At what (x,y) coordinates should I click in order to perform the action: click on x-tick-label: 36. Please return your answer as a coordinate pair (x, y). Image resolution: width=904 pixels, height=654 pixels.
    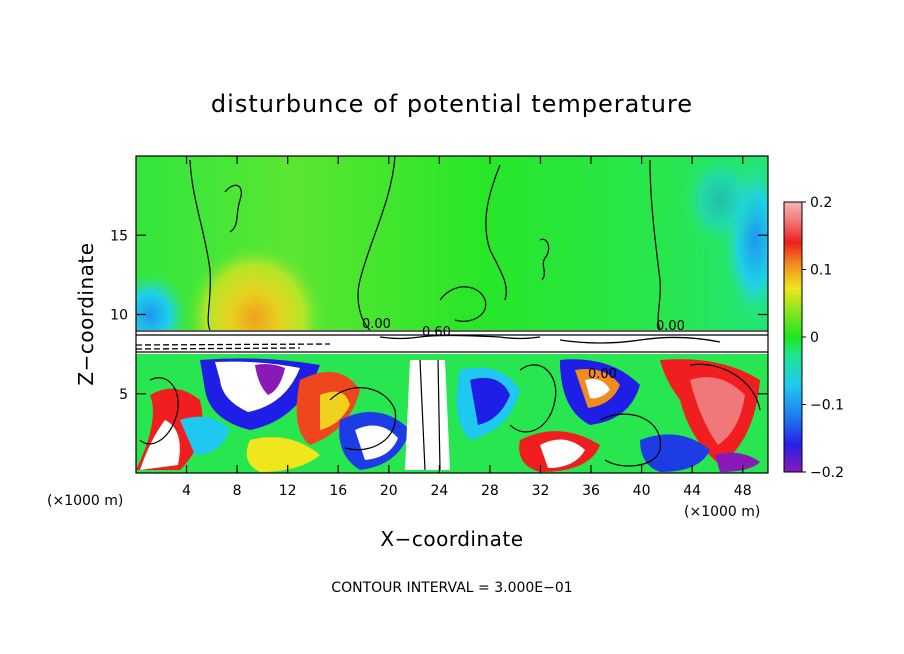
    Looking at the image, I should click on (591, 491).